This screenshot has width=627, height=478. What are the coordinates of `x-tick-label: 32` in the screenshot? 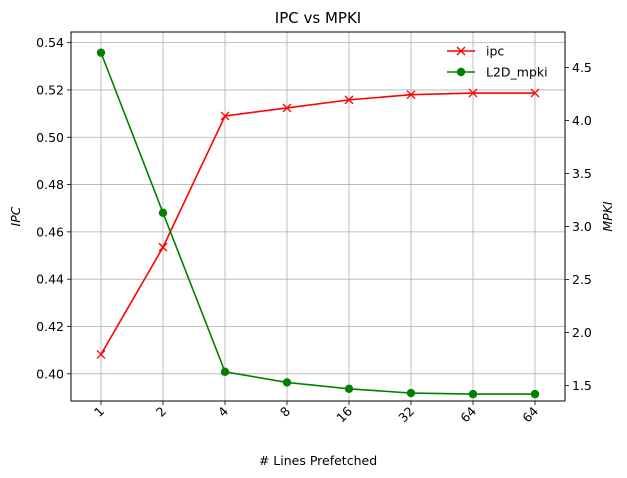 It's located at (406, 415).